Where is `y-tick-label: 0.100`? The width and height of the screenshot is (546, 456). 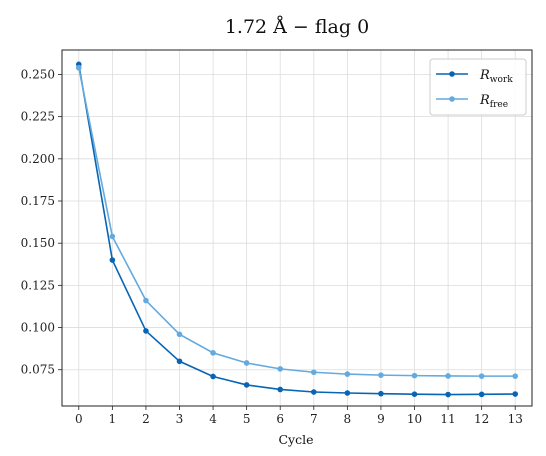
y-tick-label: 0.100 is located at coordinates (38, 328).